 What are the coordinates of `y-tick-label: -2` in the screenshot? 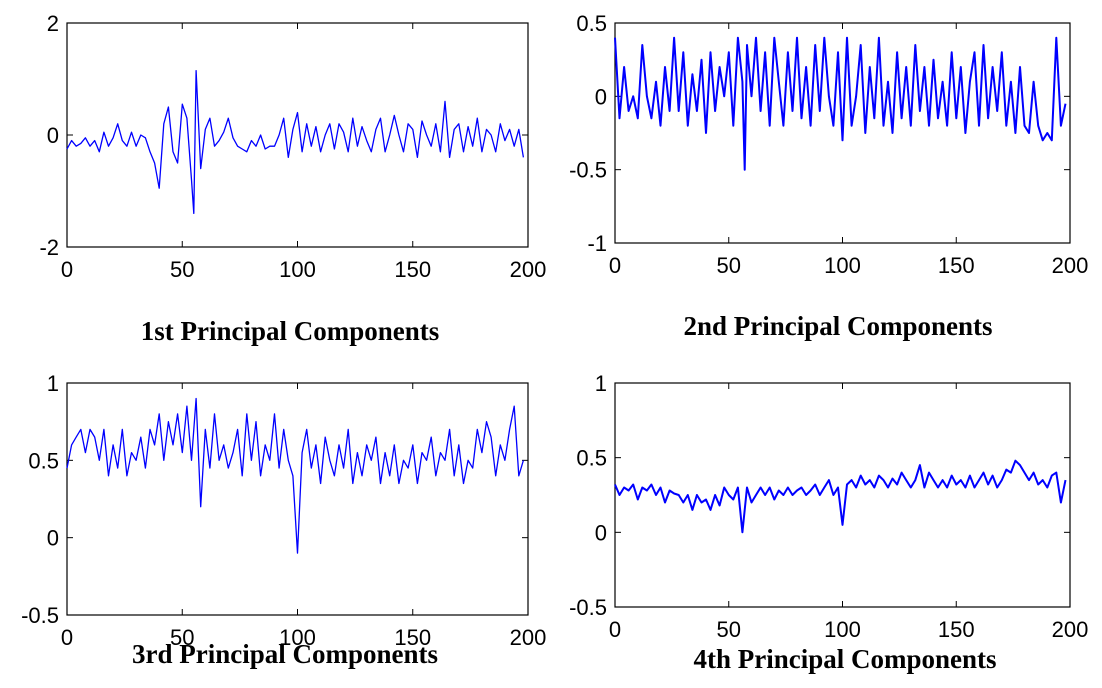 It's located at (49, 247).